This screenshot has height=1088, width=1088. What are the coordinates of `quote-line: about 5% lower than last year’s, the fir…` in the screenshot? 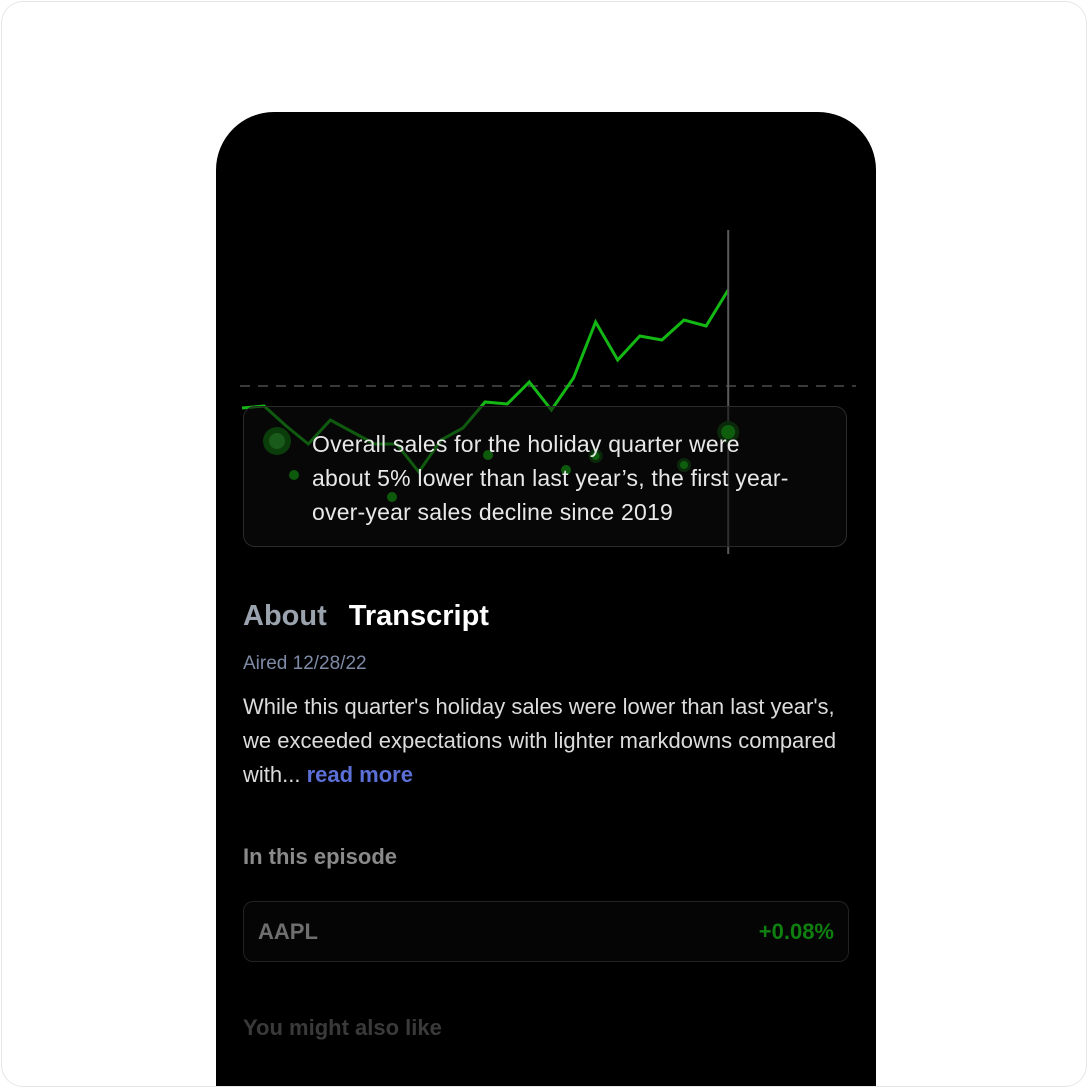 It's located at (550, 478).